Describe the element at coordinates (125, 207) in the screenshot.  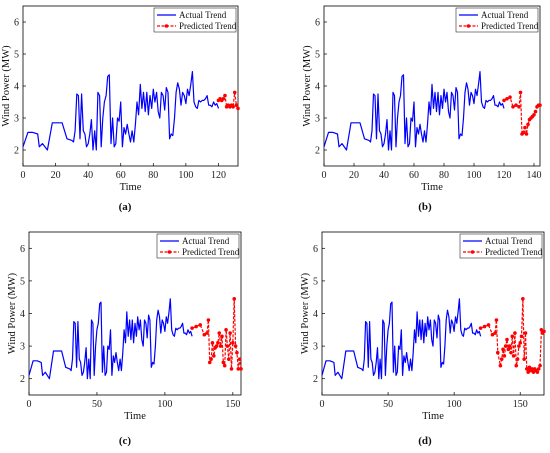
I see `panel-label: (a)` at that location.